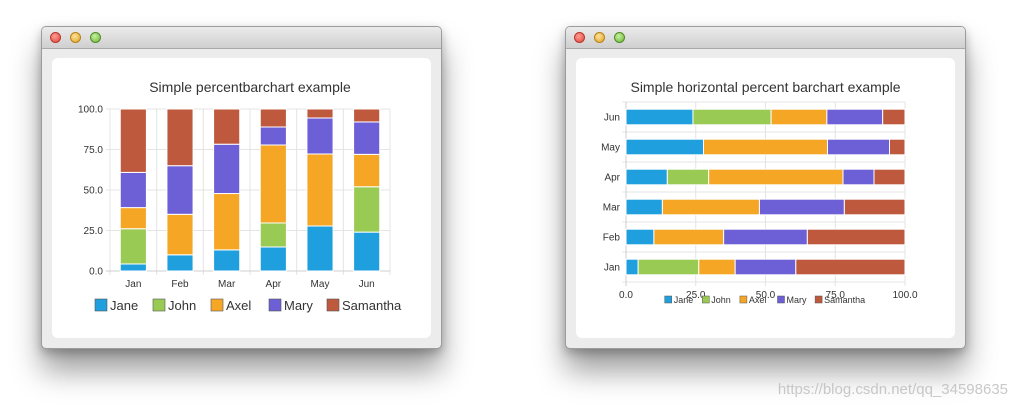  I want to click on y-tick-label: 100.0, so click(90, 110).